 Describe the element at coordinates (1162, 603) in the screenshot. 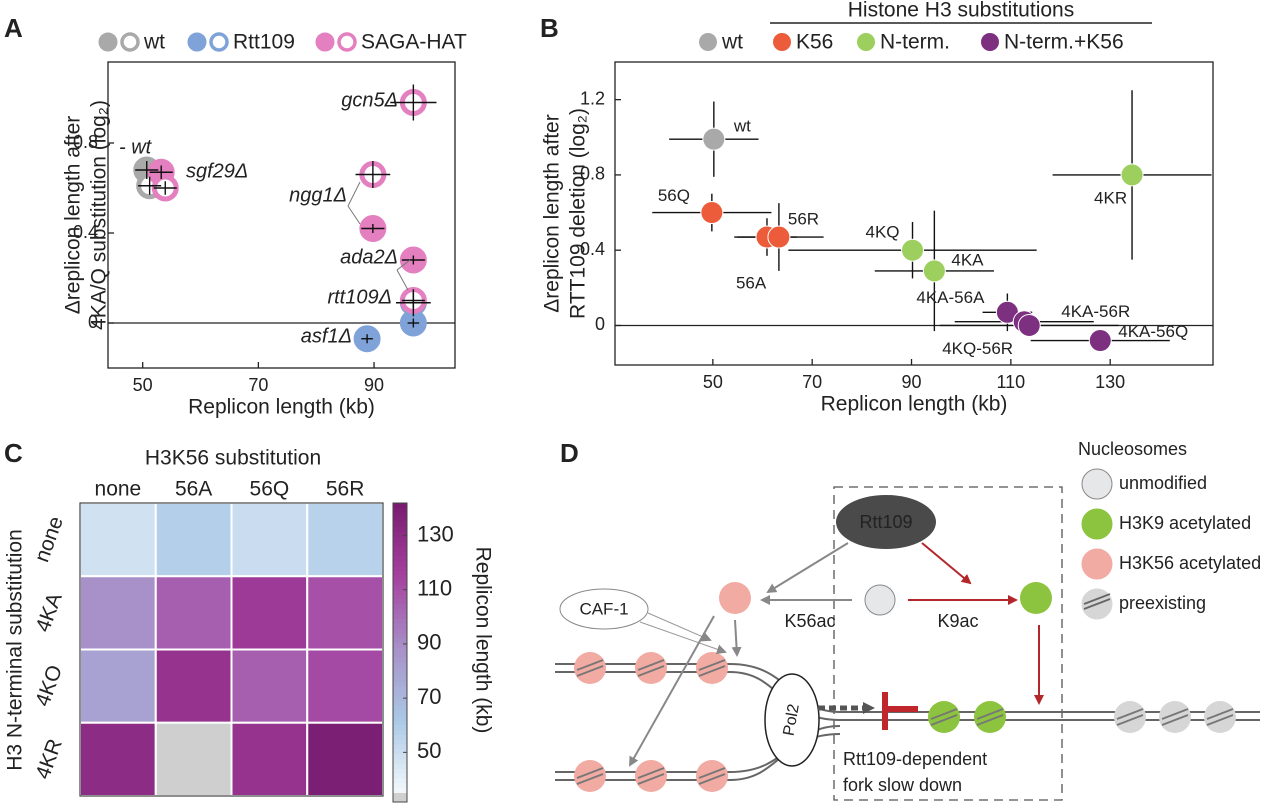

I see `legend-label: preexisting` at that location.